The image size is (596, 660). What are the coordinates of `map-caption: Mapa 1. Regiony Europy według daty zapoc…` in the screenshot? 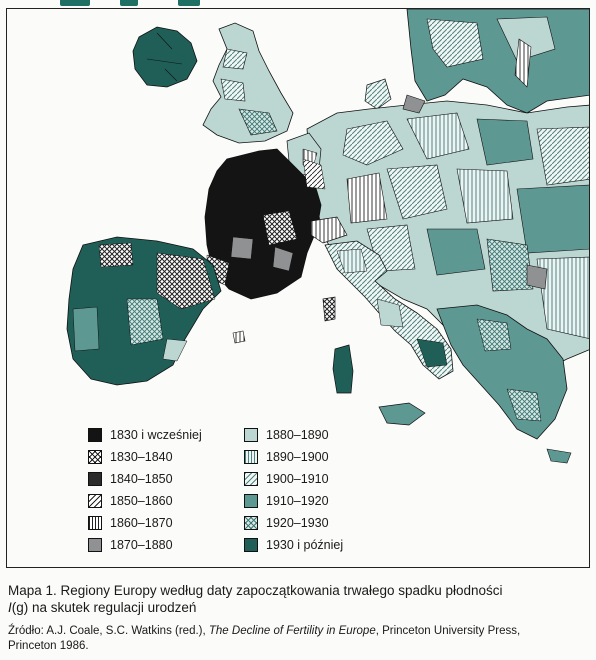 It's located at (298, 599).